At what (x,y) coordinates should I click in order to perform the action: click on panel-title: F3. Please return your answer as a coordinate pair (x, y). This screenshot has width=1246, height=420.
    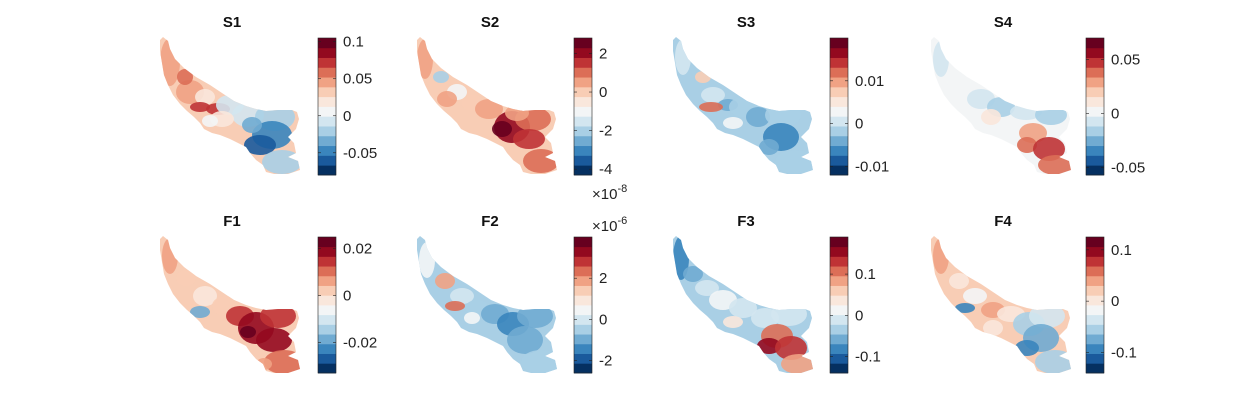
    Looking at the image, I should click on (746, 221).